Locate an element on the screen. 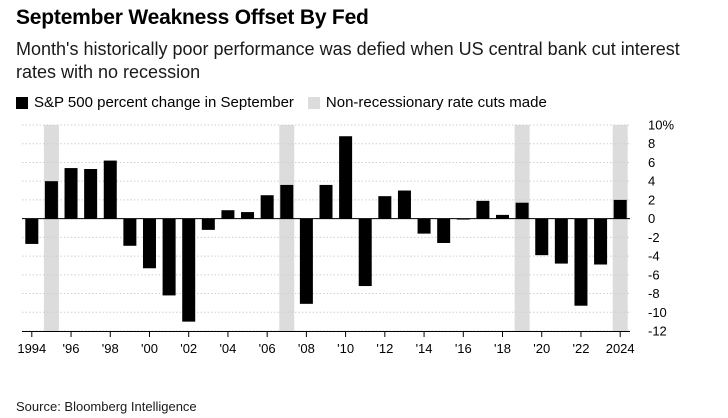 This screenshot has height=418, width=728. legend-item-bars: S&P 500 percent change in September is located at coordinates (155, 102).